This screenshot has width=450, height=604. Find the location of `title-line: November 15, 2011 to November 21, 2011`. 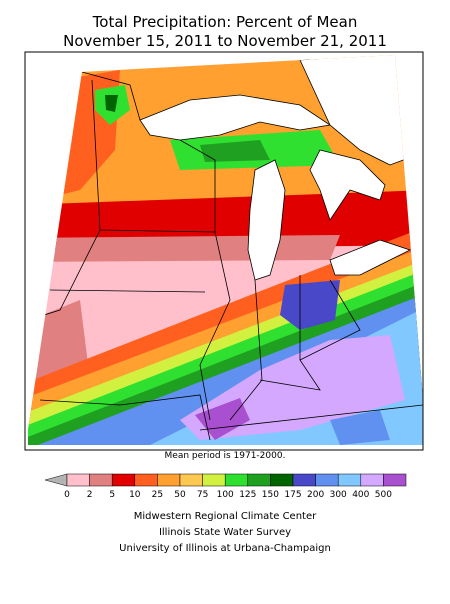

title-line: November 15, 2011 to November 21, 2011 is located at coordinates (225, 41).